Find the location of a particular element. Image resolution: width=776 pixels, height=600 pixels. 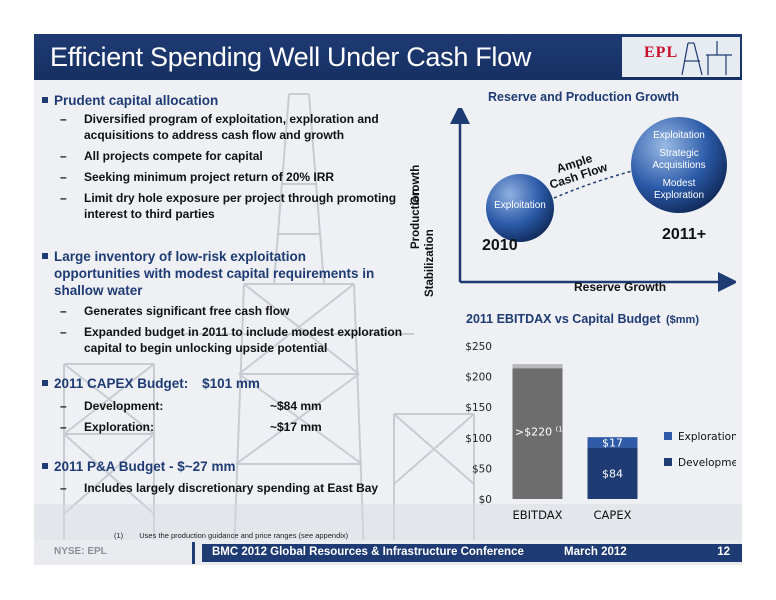

circle-2010 is located at coordinates (520, 208).